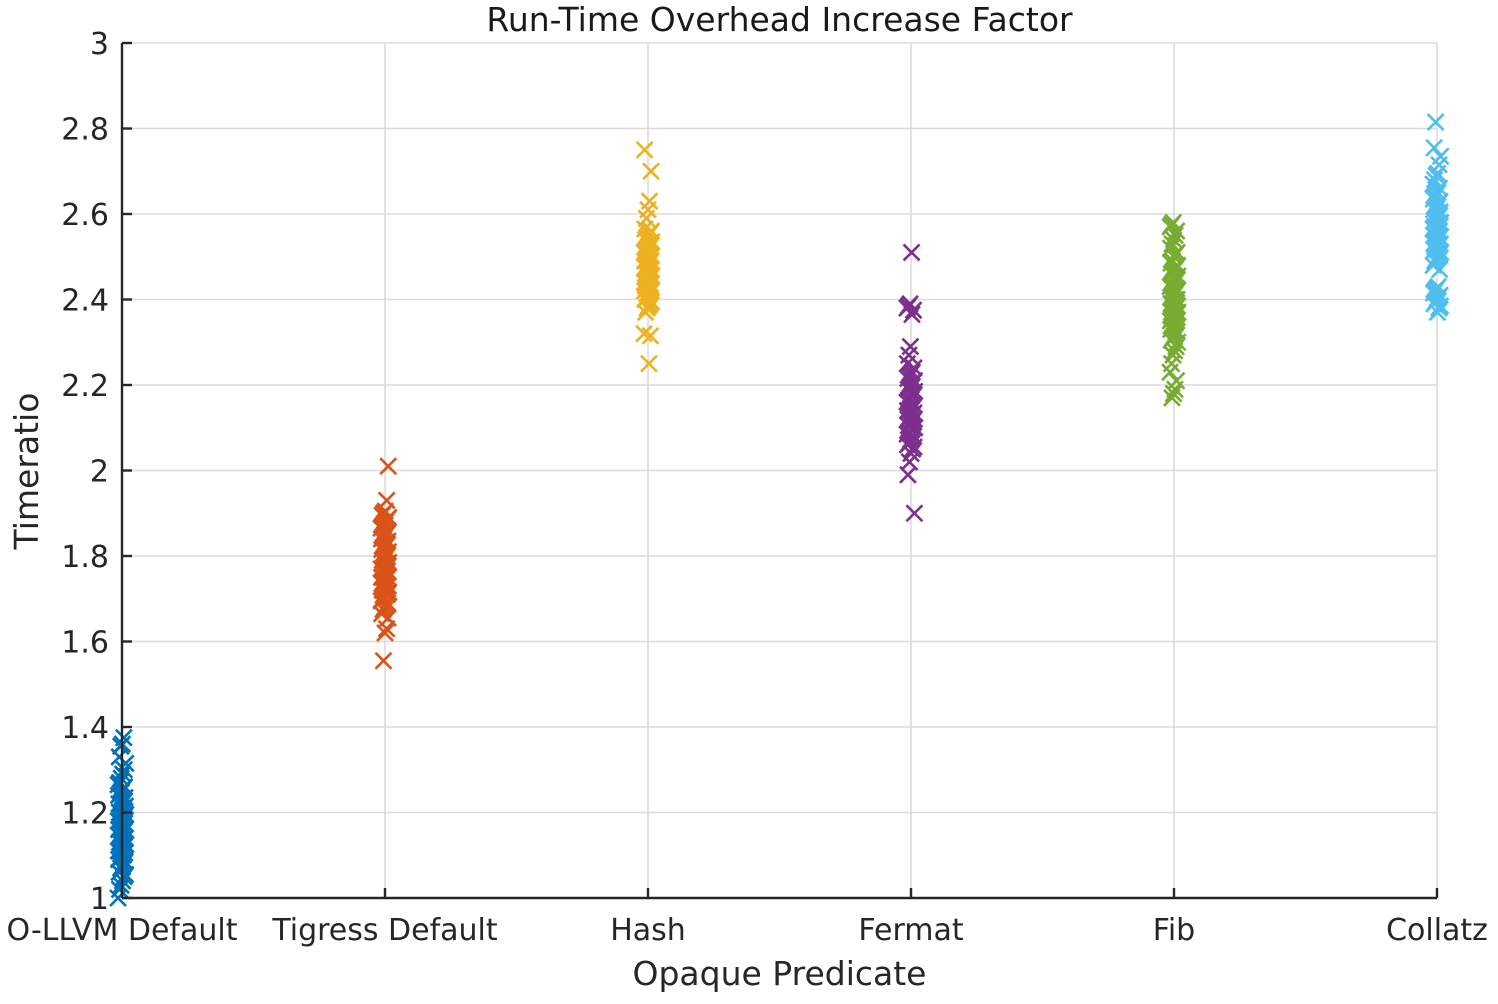 This screenshot has height=1004, width=1498. What do you see at coordinates (1437, 217) in the screenshot?
I see `series-collatz` at bounding box center [1437, 217].